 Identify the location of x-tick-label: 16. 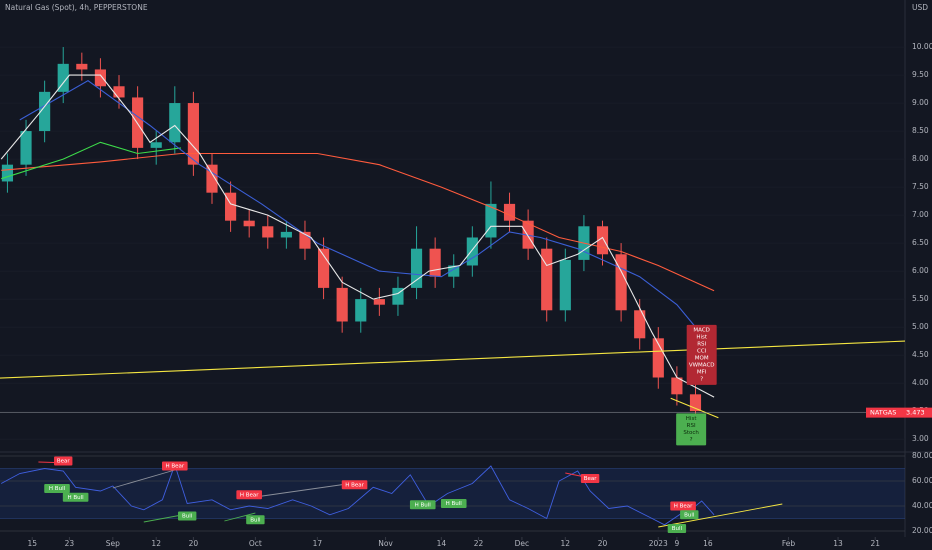
(708, 543).